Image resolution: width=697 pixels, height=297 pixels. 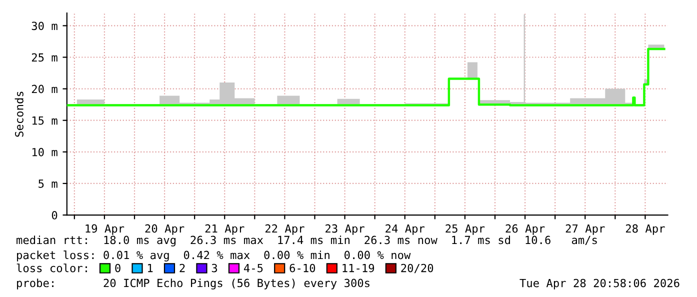 I want to click on y-tick-label: 10 m, so click(x=45, y=152).